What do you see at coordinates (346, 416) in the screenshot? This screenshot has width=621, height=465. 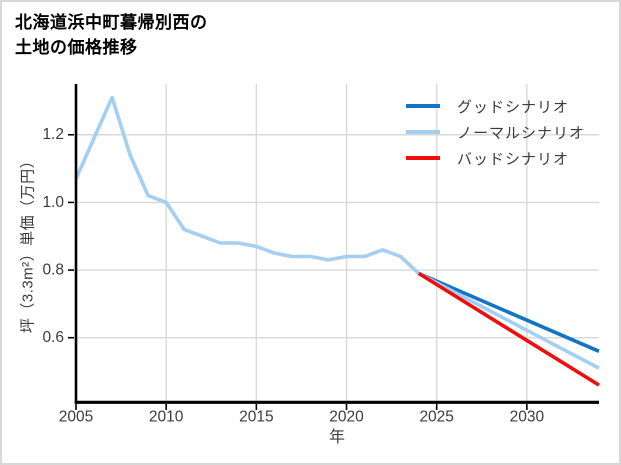 I see `x-tick-label: 2020` at bounding box center [346, 416].